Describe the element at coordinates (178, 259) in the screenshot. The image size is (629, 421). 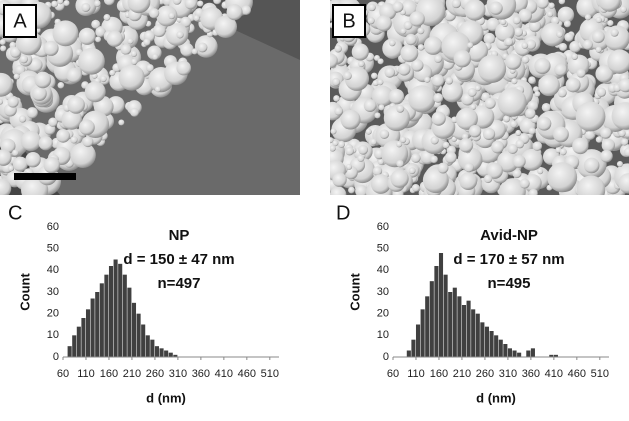
I see `annotation: d = 150 ± 47 nm` at that location.